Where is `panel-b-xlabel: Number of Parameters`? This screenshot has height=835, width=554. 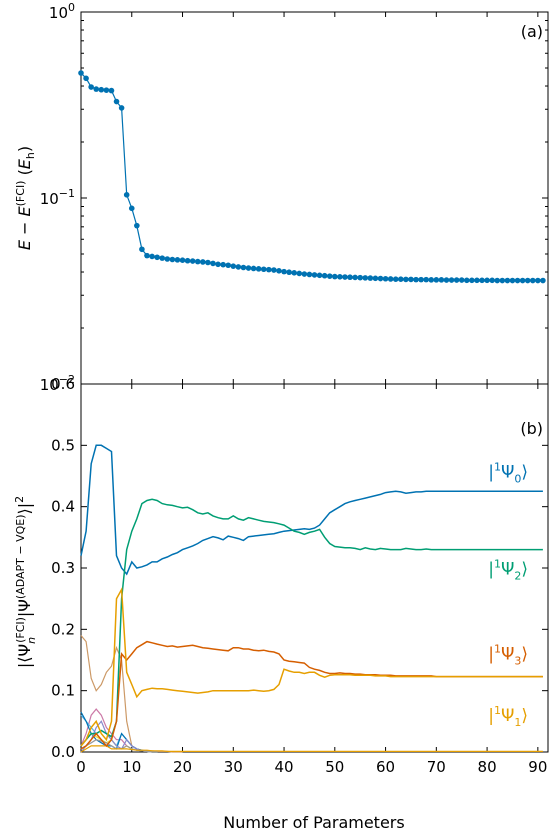 panel-b-xlabel: Number of Parameters is located at coordinates (313, 822).